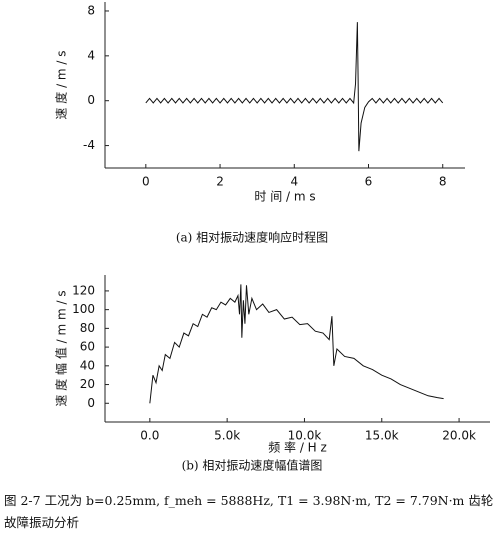  I want to click on x-tick-label: 20.0k, so click(459, 436).